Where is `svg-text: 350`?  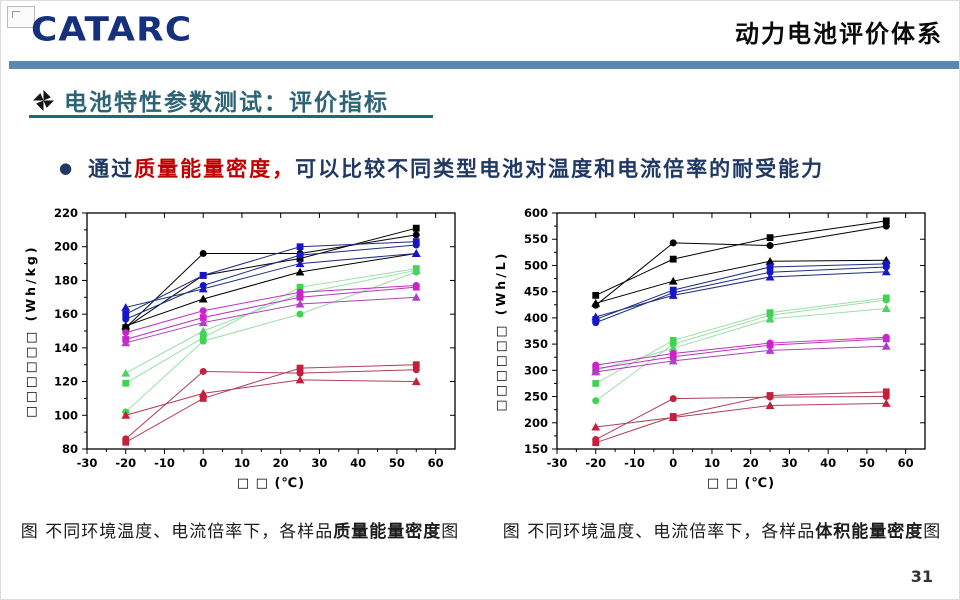 svg-text: 350 is located at coordinates (536, 344).